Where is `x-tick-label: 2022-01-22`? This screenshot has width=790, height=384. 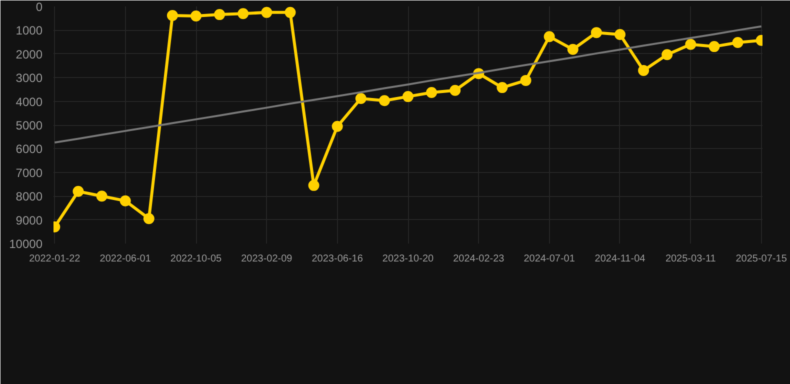 x-tick-label: 2022-01-22 is located at coordinates (55, 259).